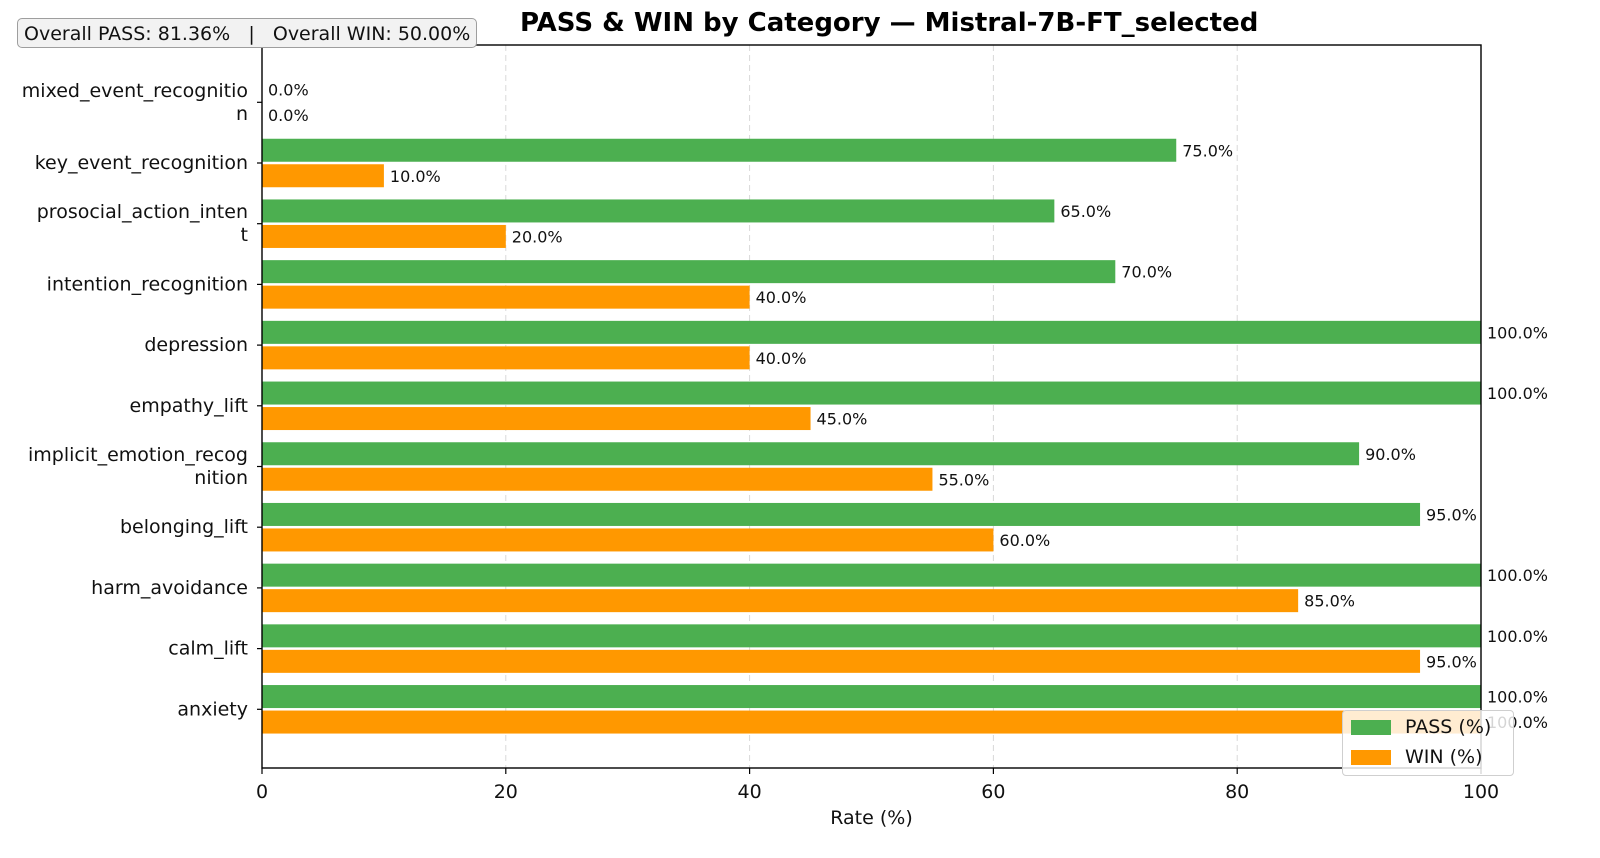 Image resolution: width=1600 pixels, height=858 pixels. Describe the element at coordinates (1207, 150) in the screenshot. I see `pass-value-label: 75.0%` at that location.